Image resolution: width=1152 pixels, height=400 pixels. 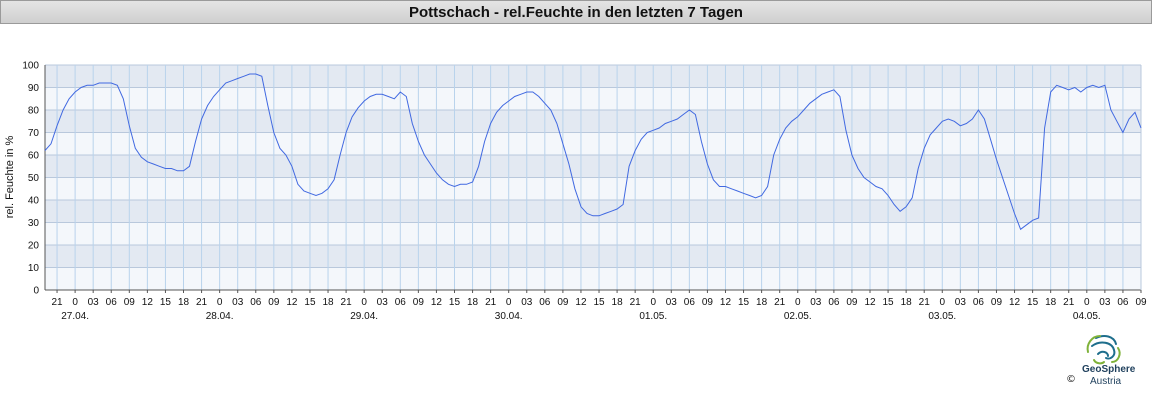 What do you see at coordinates (364, 316) in the screenshot?
I see `date-label: 29.04.` at bounding box center [364, 316].